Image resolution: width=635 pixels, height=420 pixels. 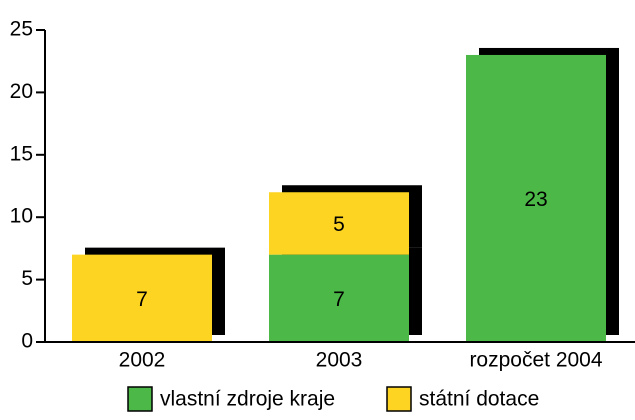 I want to click on x-tick-label: 2002, so click(x=142, y=360).